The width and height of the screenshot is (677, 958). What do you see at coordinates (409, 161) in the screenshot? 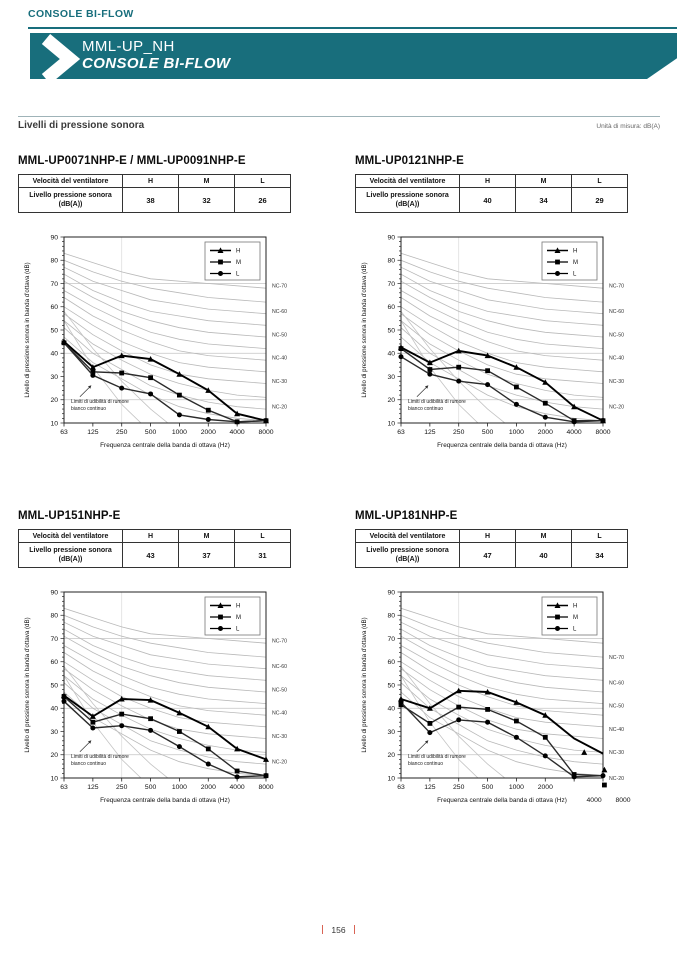
I see `model-title: MML-UP0121NHP-E` at bounding box center [409, 161].